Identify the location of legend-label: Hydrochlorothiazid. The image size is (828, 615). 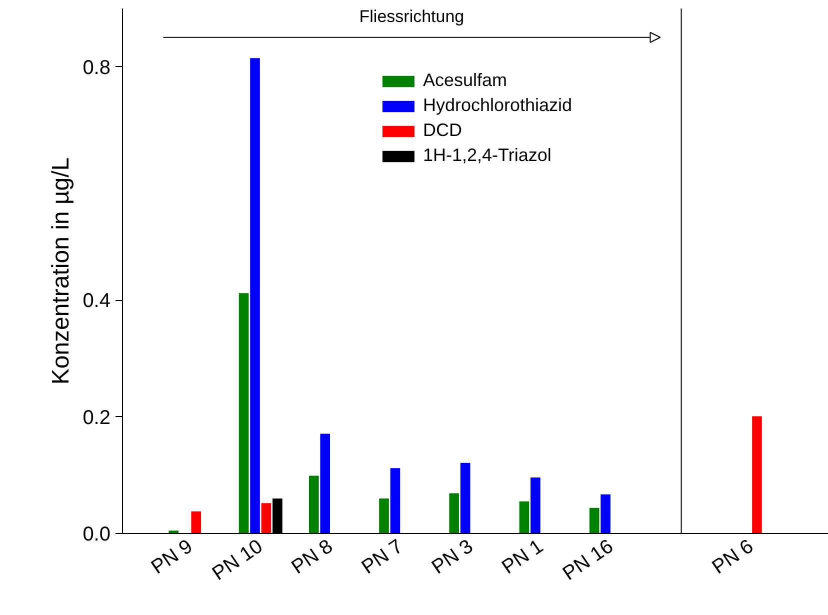
(497, 105).